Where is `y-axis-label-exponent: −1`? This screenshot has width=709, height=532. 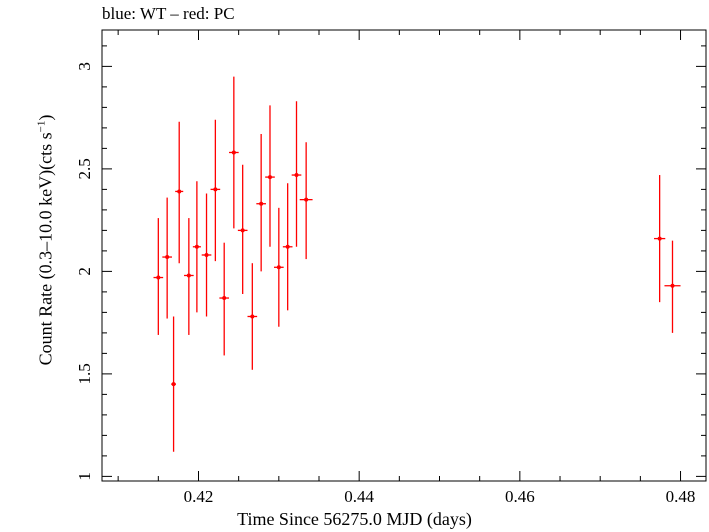 y-axis-label-exponent: −1 is located at coordinates (41, 126).